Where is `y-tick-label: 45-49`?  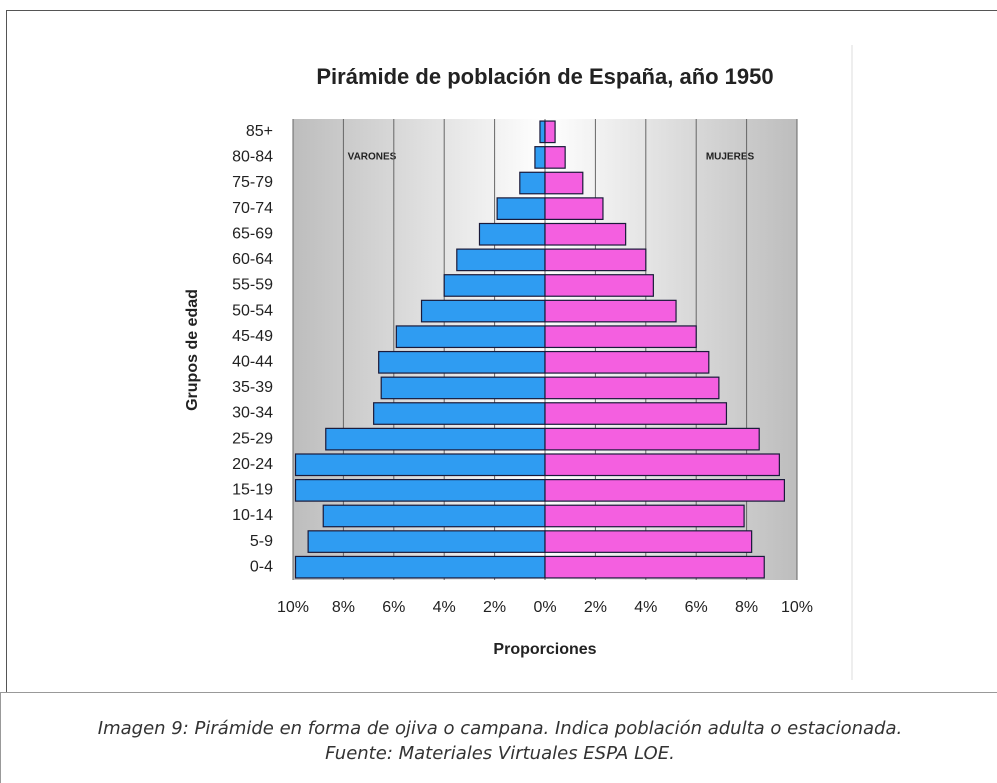 y-tick-label: 45-49 is located at coordinates (252, 336).